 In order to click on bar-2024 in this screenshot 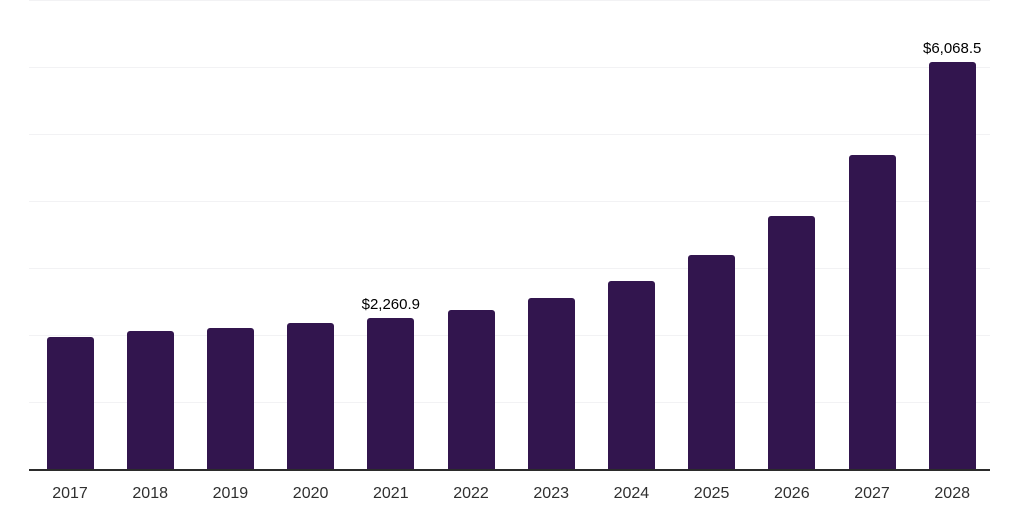, I will do `click(631, 374)`.